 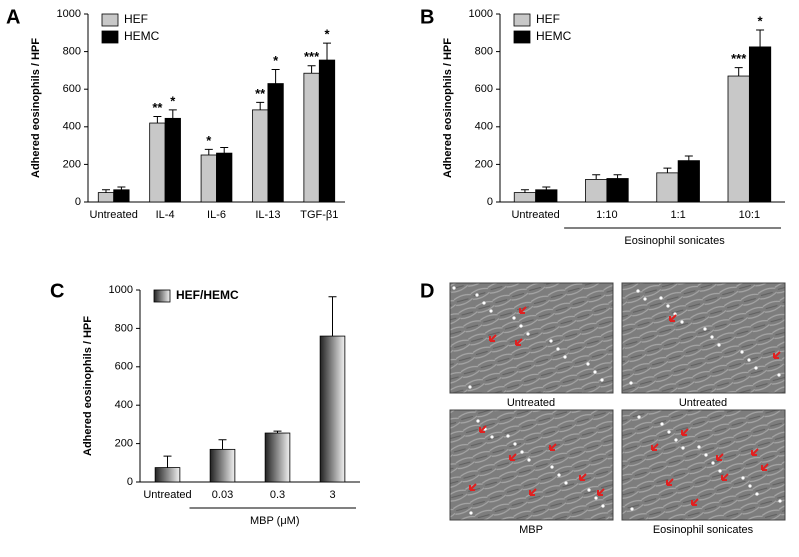 What do you see at coordinates (332, 495) in the screenshot?
I see `x-tick-label: 3` at bounding box center [332, 495].